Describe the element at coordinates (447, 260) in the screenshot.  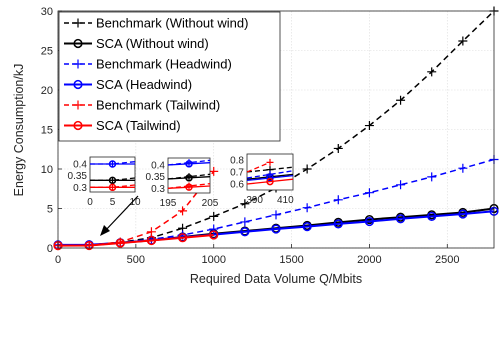
I see `x-tick-label: 2500` at that location.